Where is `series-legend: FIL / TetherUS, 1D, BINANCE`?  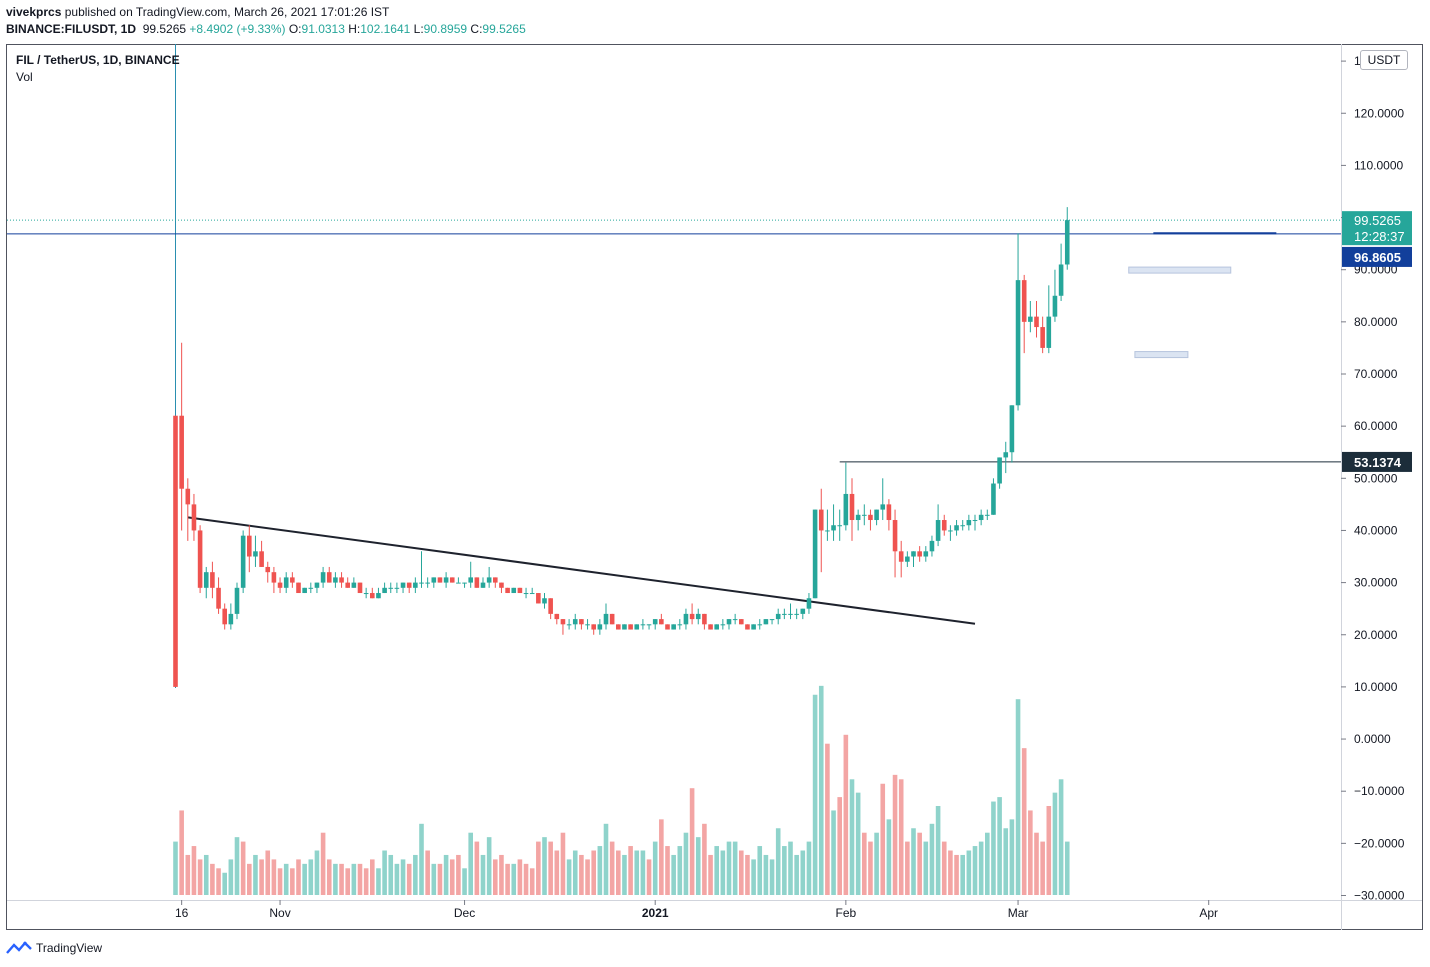 series-legend: FIL / TetherUS, 1D, BINANCE is located at coordinates (98, 60).